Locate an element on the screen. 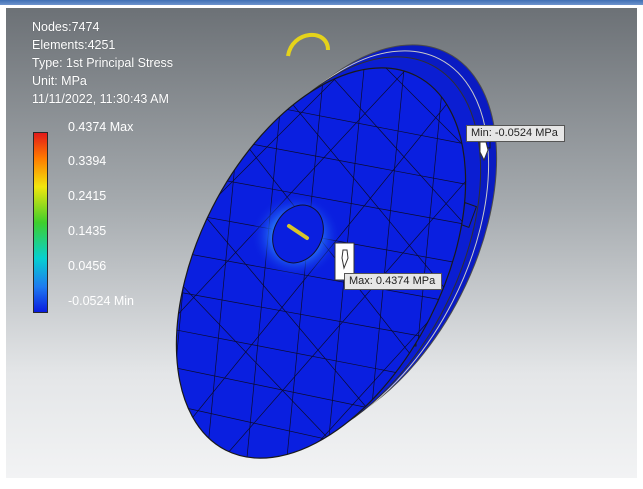 The height and width of the screenshot is (489, 643). result-timestamp: 11/11/2022, 11:30:43 AM is located at coordinates (100, 99).